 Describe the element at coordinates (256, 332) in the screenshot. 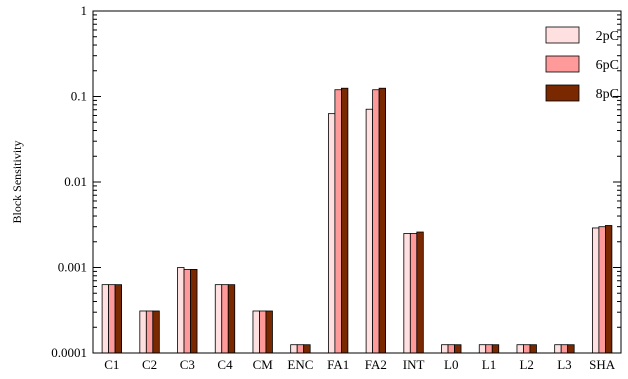

I see `bar-2pC-CM` at that location.